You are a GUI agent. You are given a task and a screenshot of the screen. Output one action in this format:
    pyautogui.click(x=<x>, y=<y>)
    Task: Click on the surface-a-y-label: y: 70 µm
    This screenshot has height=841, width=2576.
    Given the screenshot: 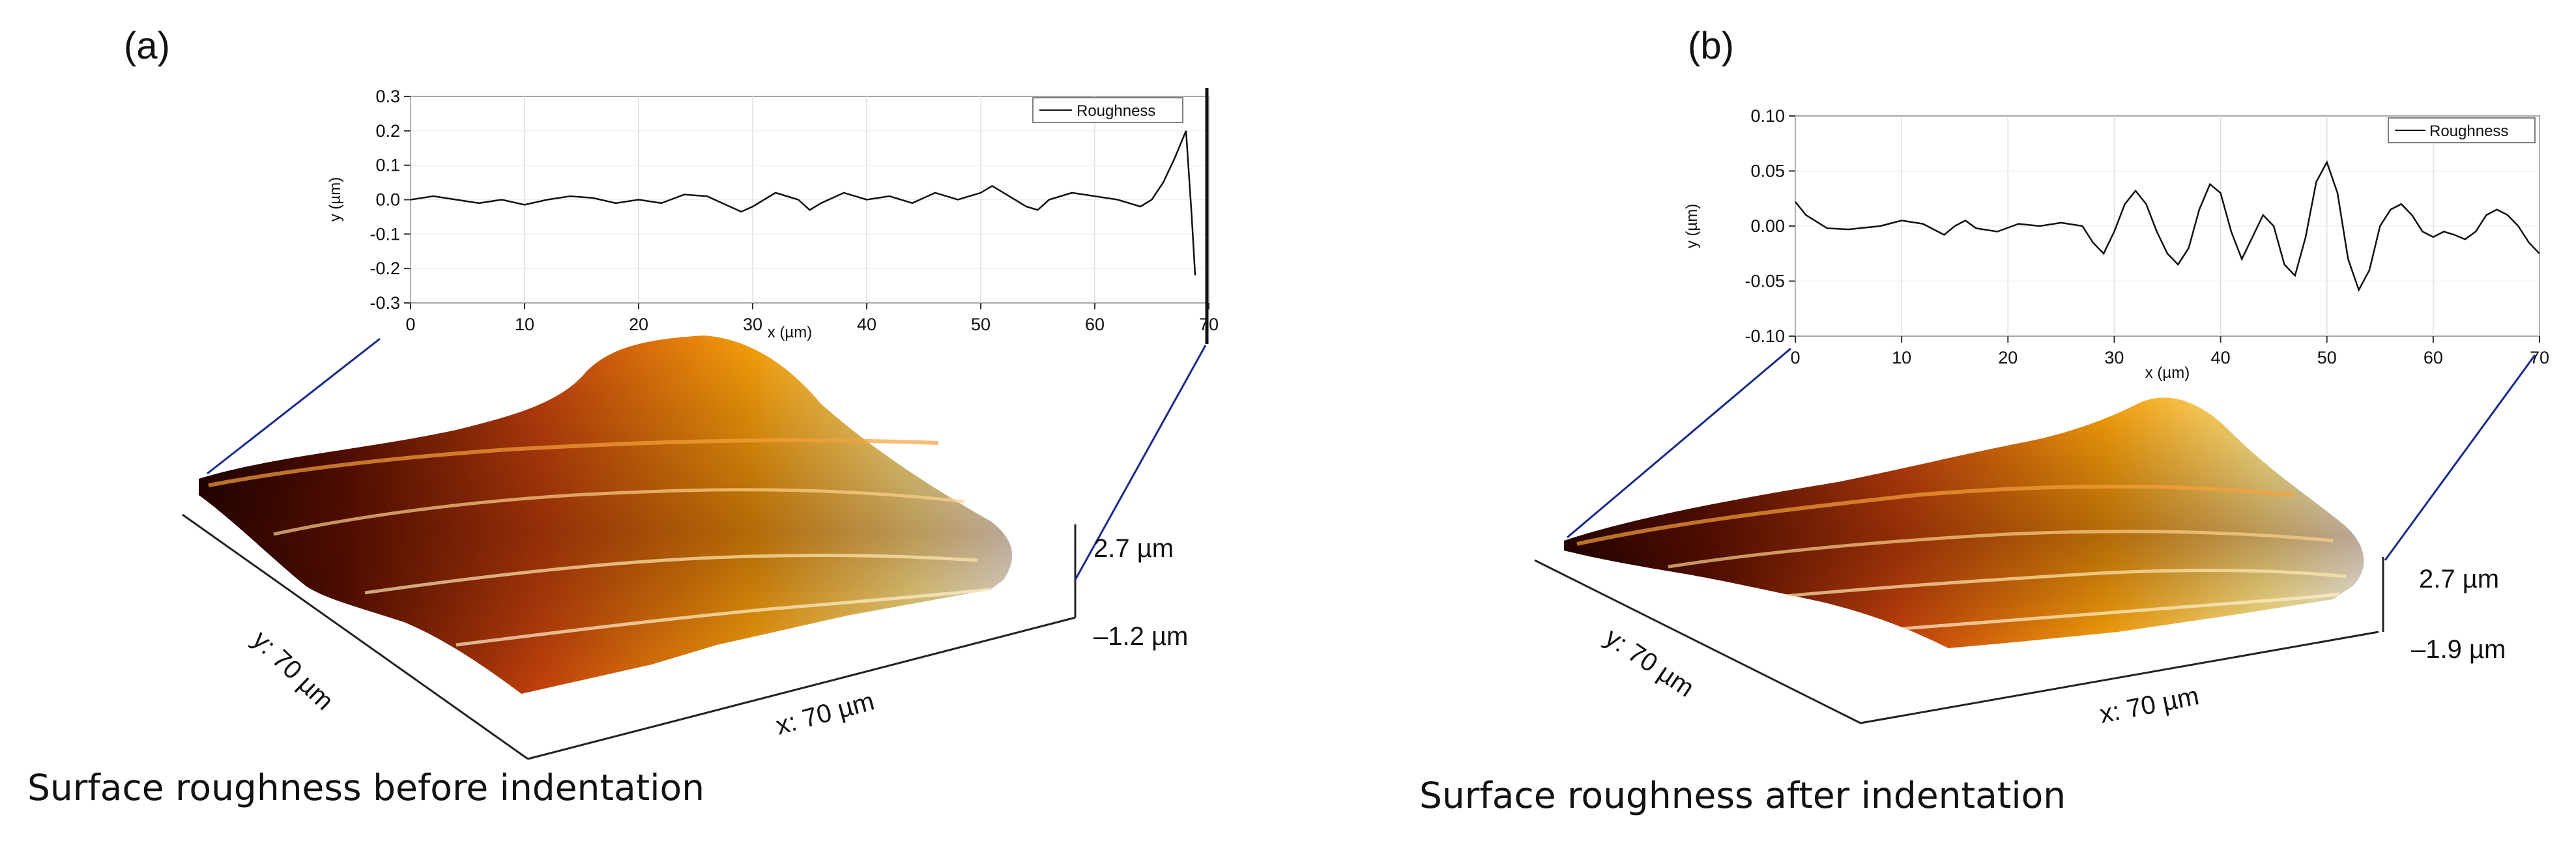 What is the action you would take?
    pyautogui.click(x=293, y=671)
    